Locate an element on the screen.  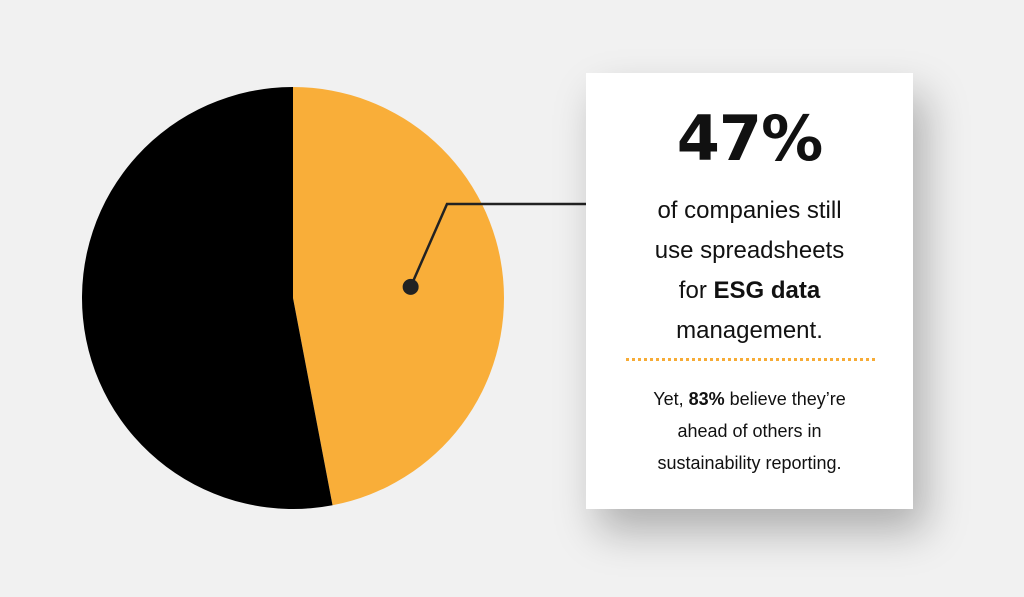
secondary-line-1: Yet, 83% believe they’re is located at coordinates (749, 399).